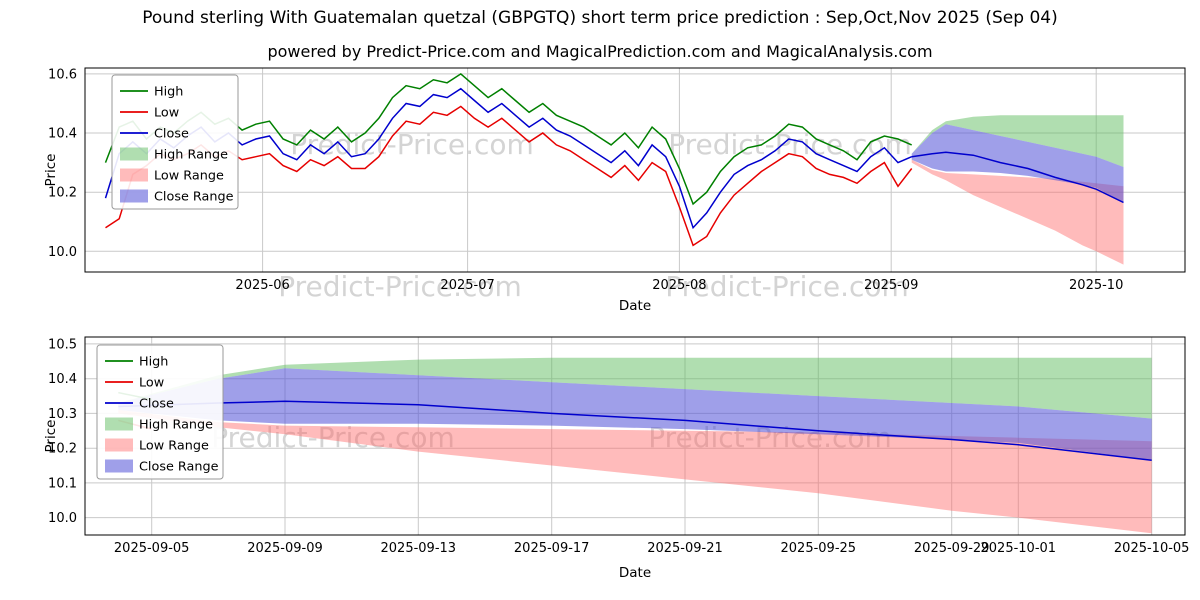  What do you see at coordinates (62, 74) in the screenshot?
I see `svg-text: 10.6` at bounding box center [62, 74].